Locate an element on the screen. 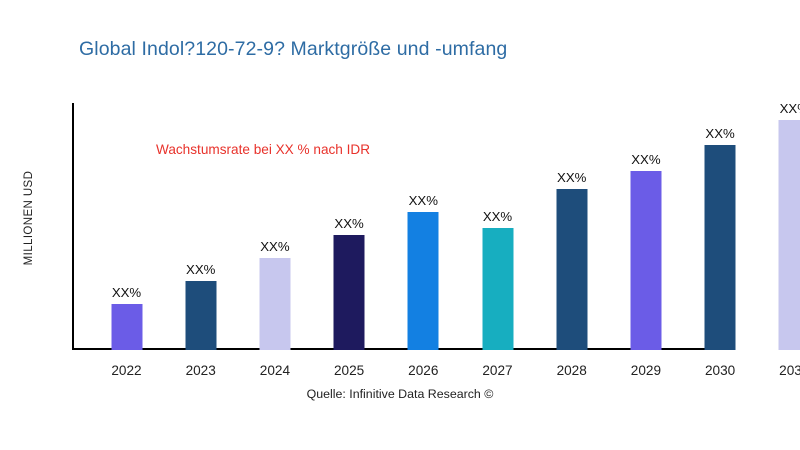 This screenshot has height=450, width=800. bar-value-label-2027: XX% is located at coordinates (497, 217).